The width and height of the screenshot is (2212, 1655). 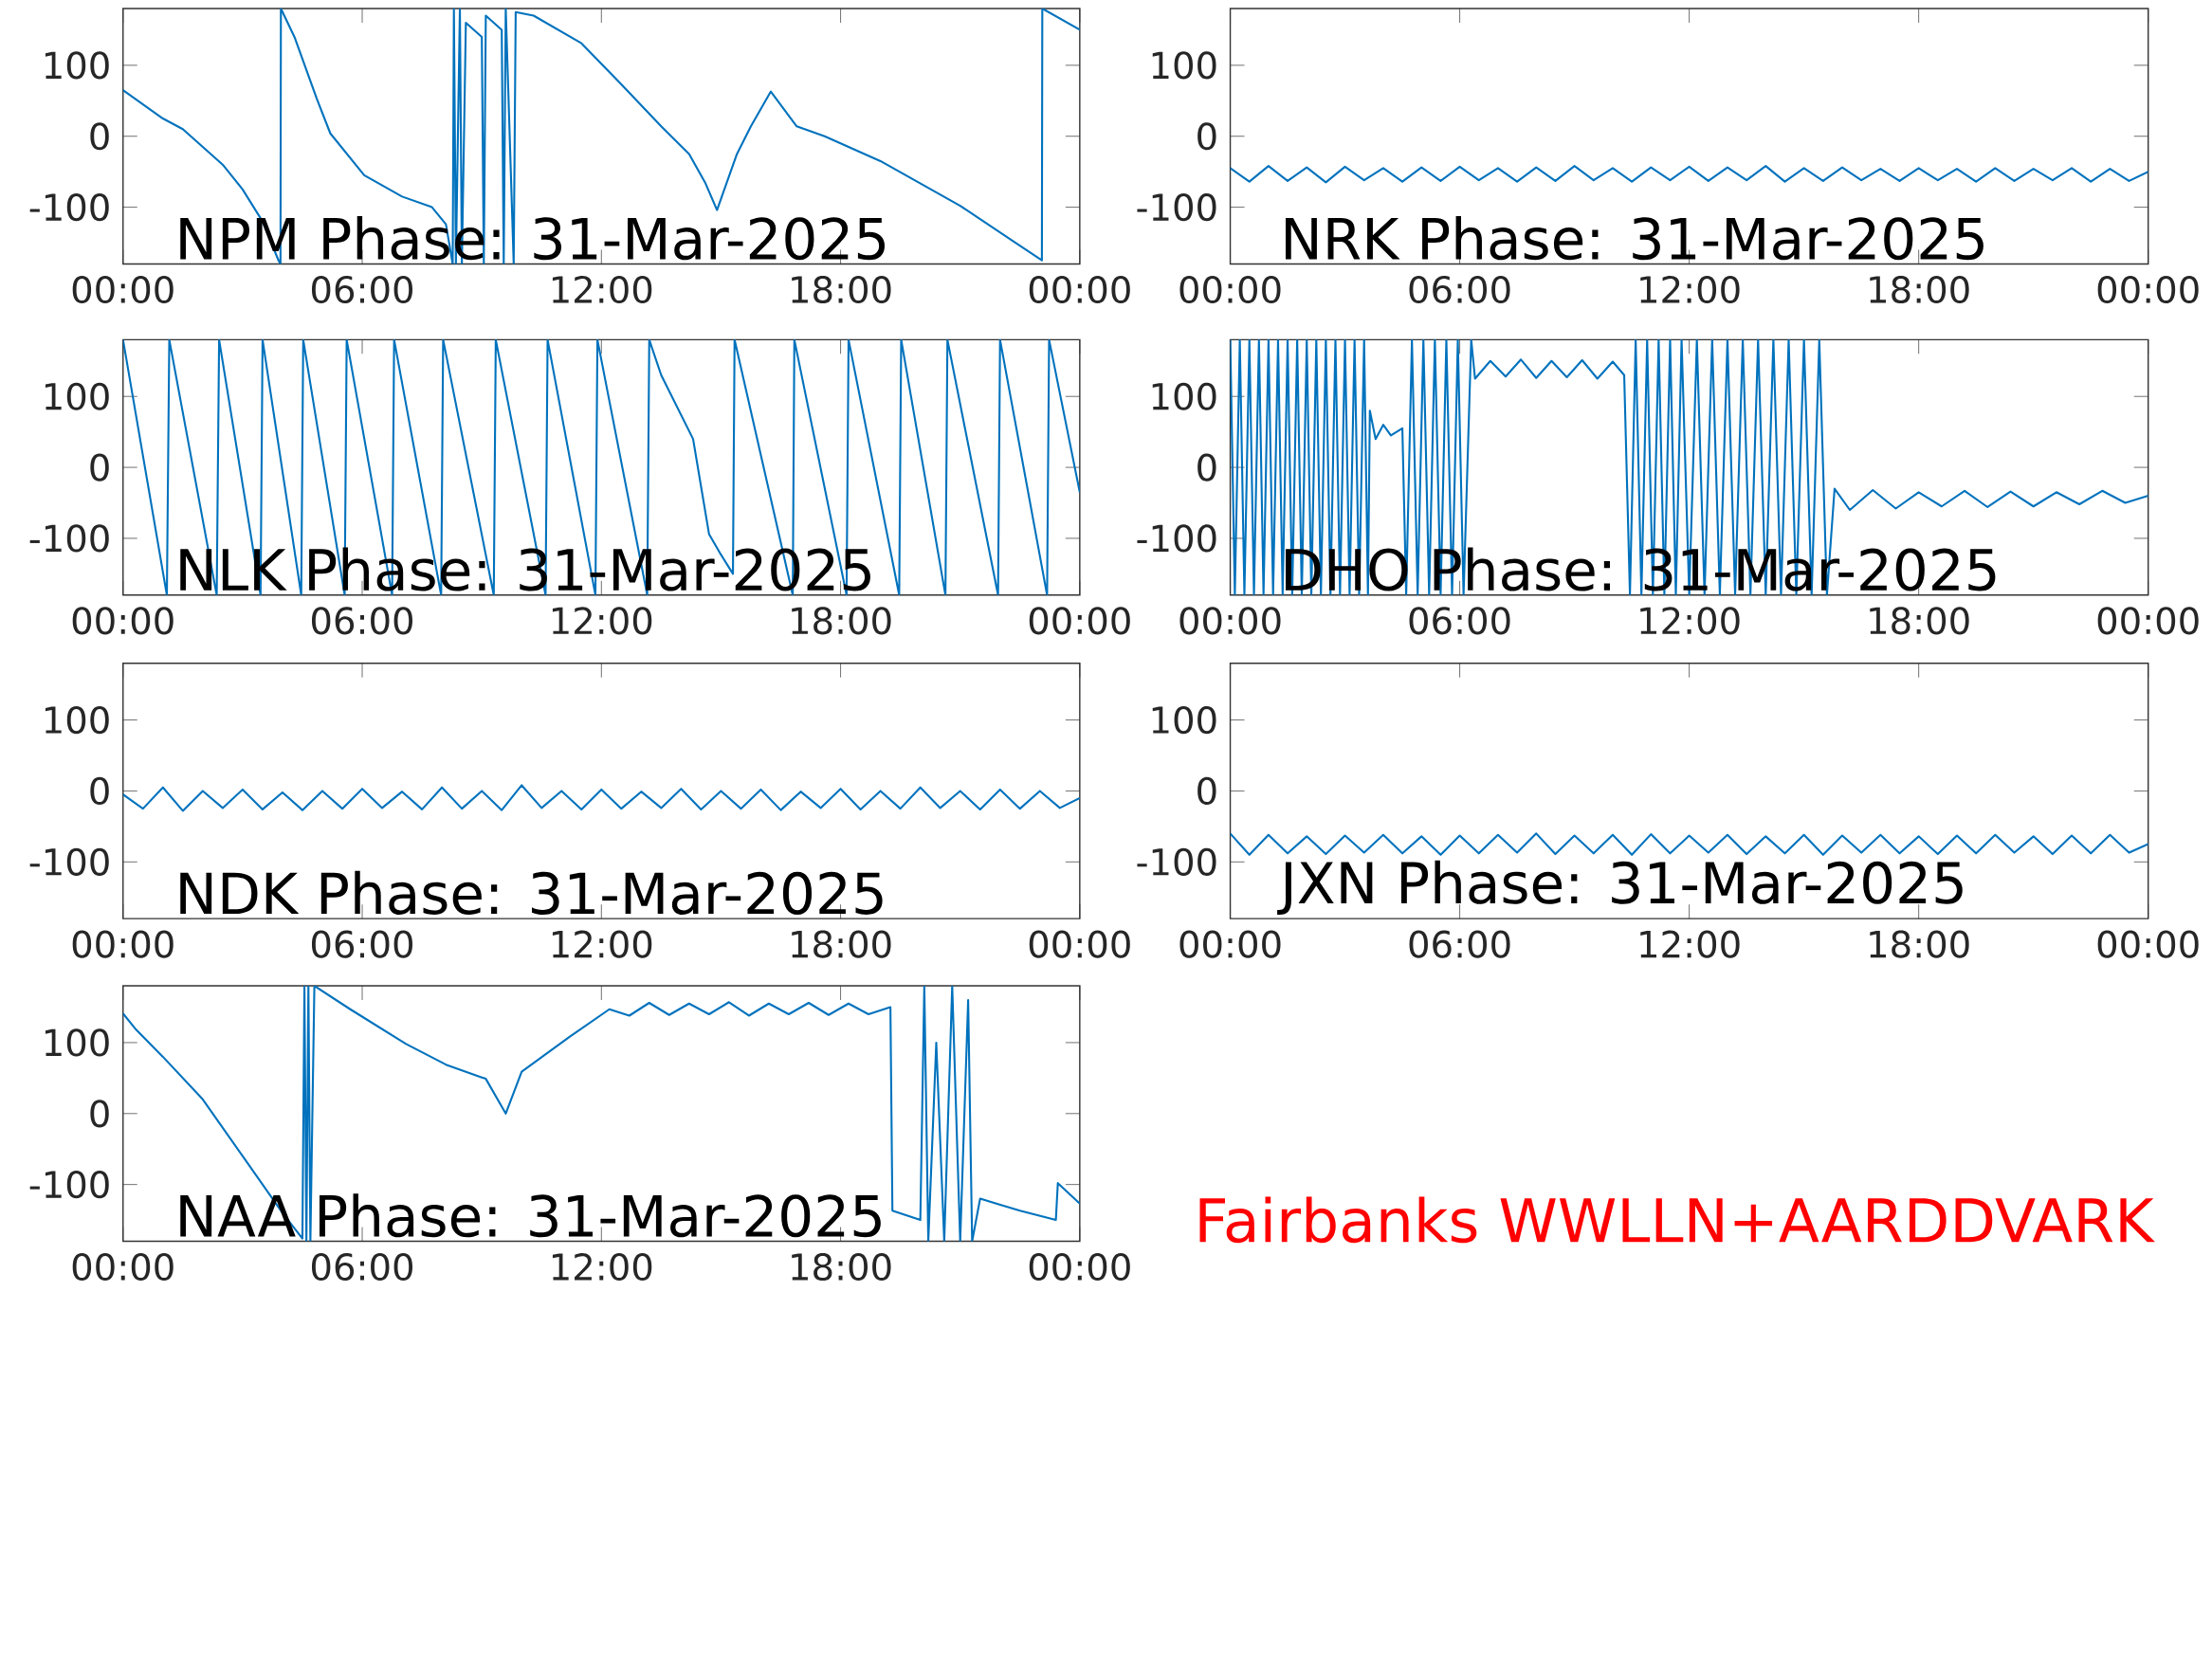 What do you see at coordinates (1620, 888) in the screenshot?
I see `text: JXN Phase: 31-Mar-2025` at bounding box center [1620, 888].